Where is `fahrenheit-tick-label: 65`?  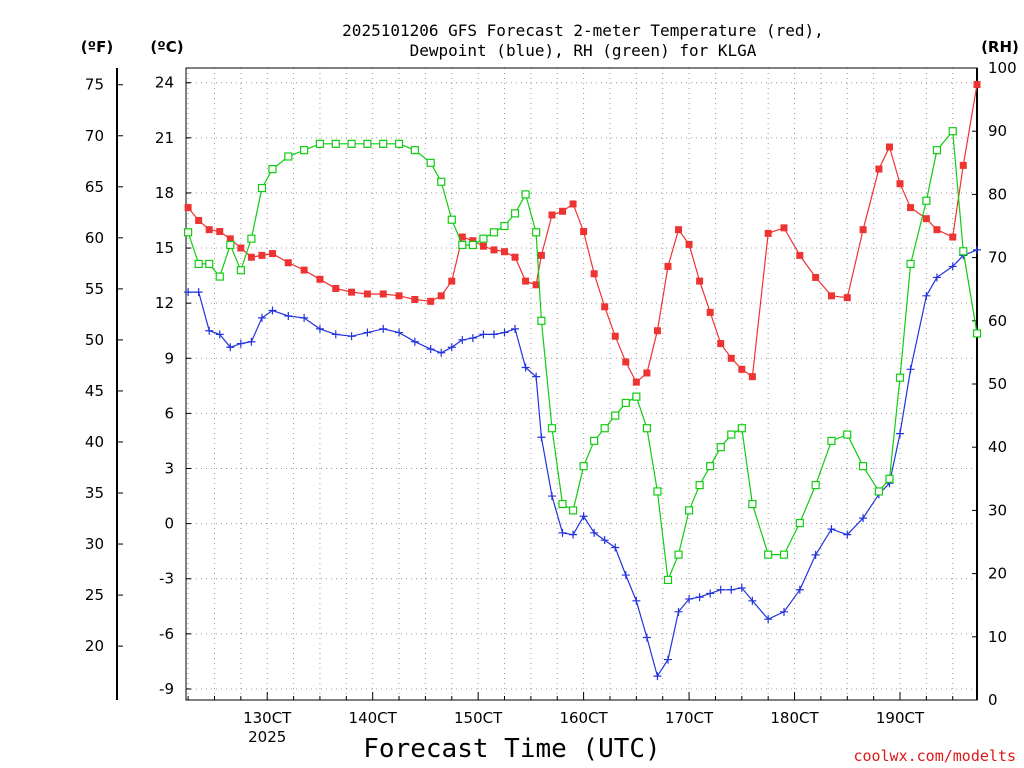
fahrenheit-tick-label: 65 is located at coordinates (94, 187).